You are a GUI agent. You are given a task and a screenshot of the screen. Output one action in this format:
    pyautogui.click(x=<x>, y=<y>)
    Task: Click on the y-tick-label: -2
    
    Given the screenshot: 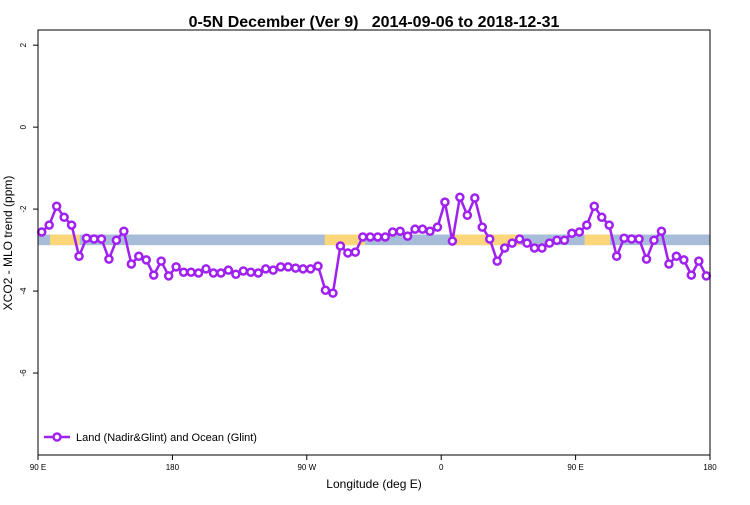 What is the action you would take?
    pyautogui.click(x=23, y=209)
    